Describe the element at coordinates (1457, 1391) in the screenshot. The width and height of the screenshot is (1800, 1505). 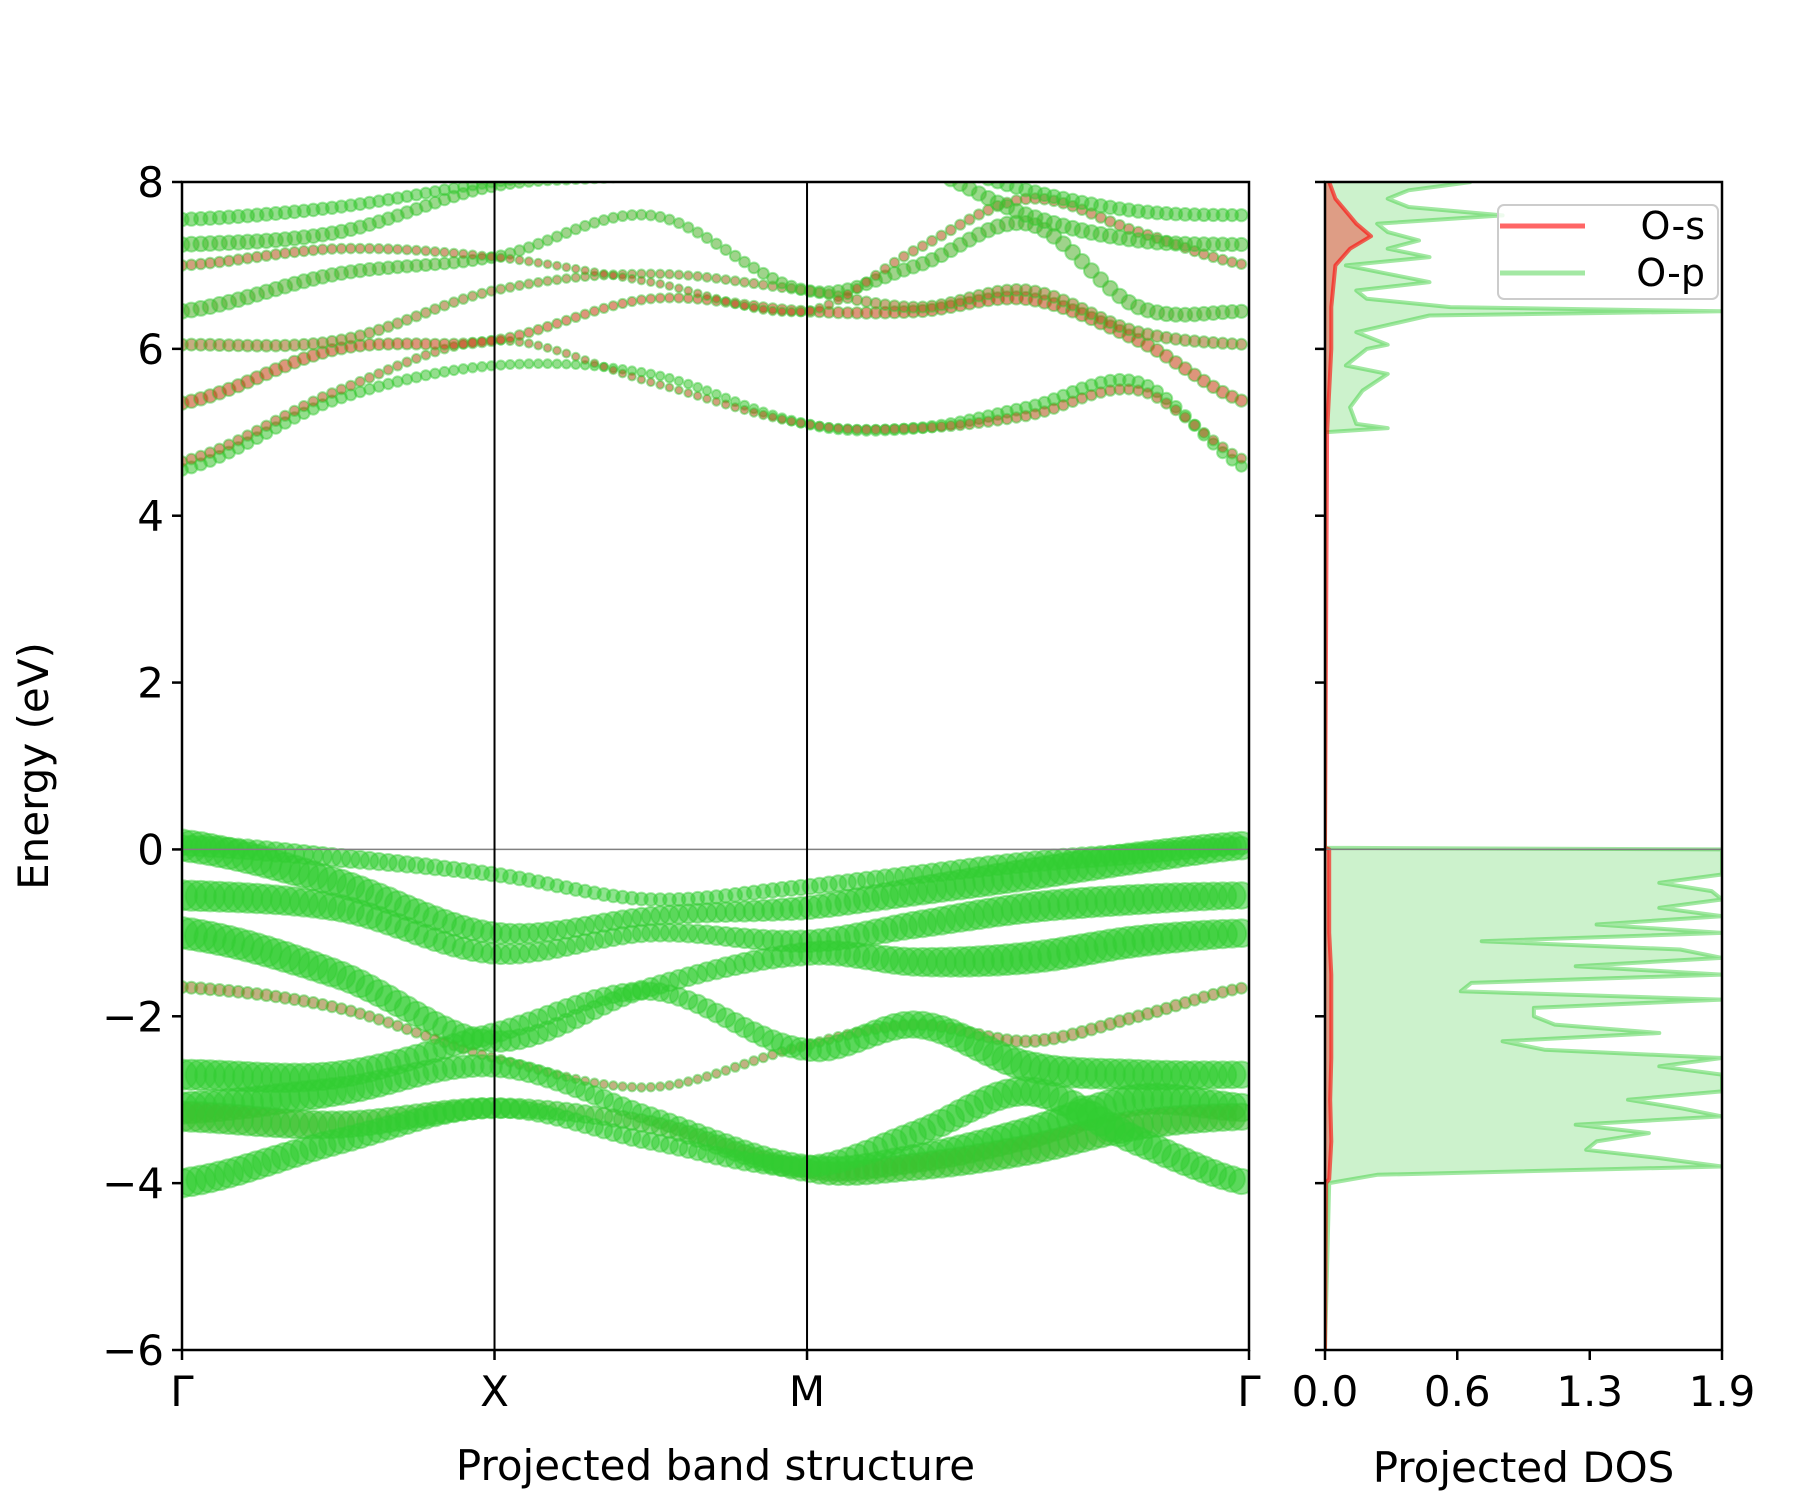
I see `dos-x-tick-label: 0.6` at that location.